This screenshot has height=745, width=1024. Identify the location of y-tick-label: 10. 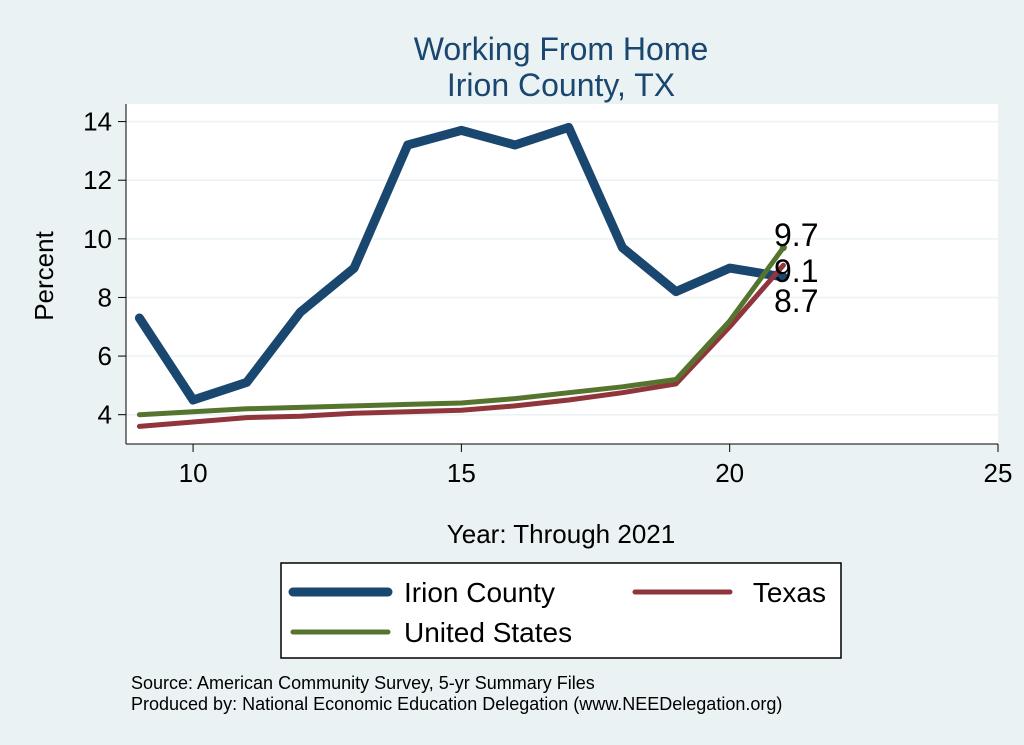
(97, 239).